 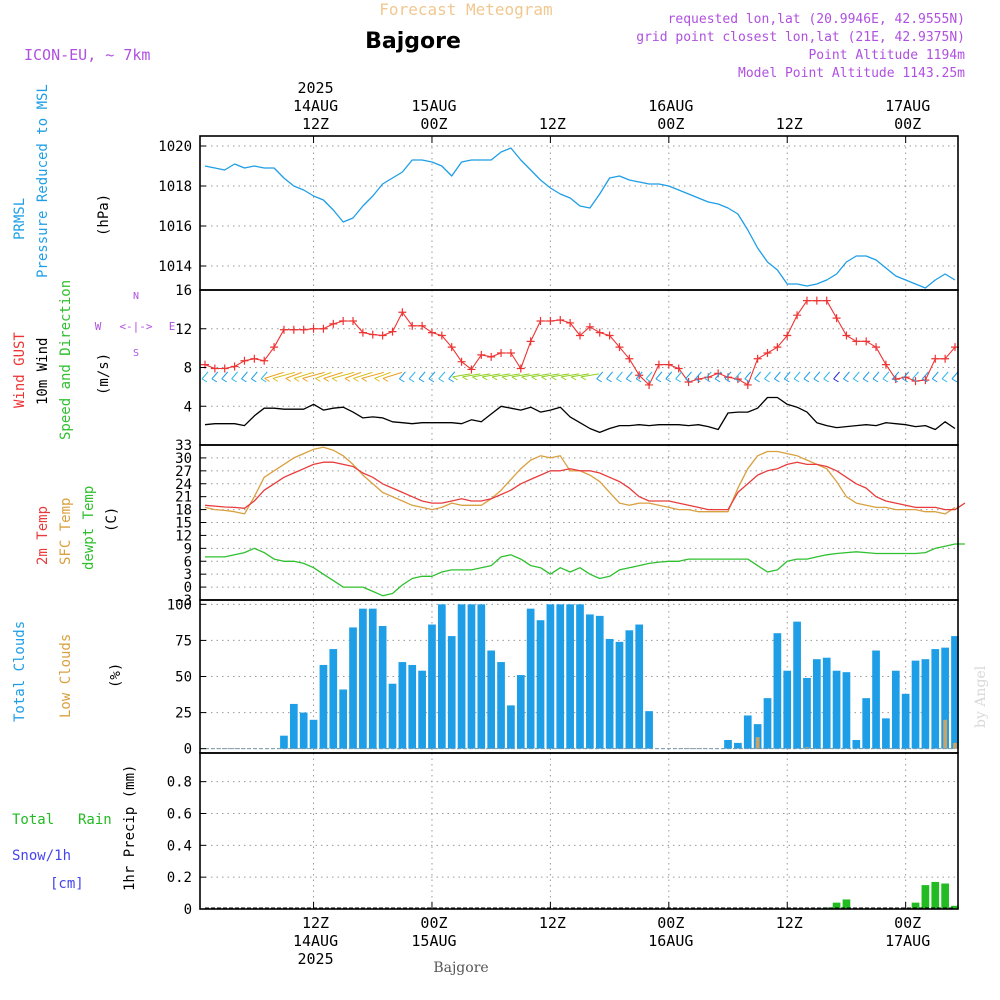 I want to click on total-clouds-label: Total Clouds, so click(x=20, y=671).